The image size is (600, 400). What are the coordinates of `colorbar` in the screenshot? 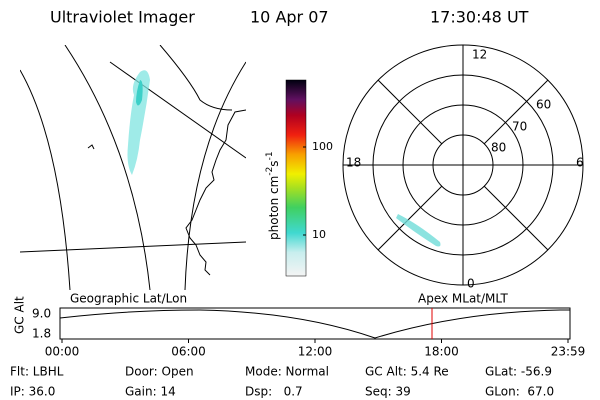 It's located at (296, 178).